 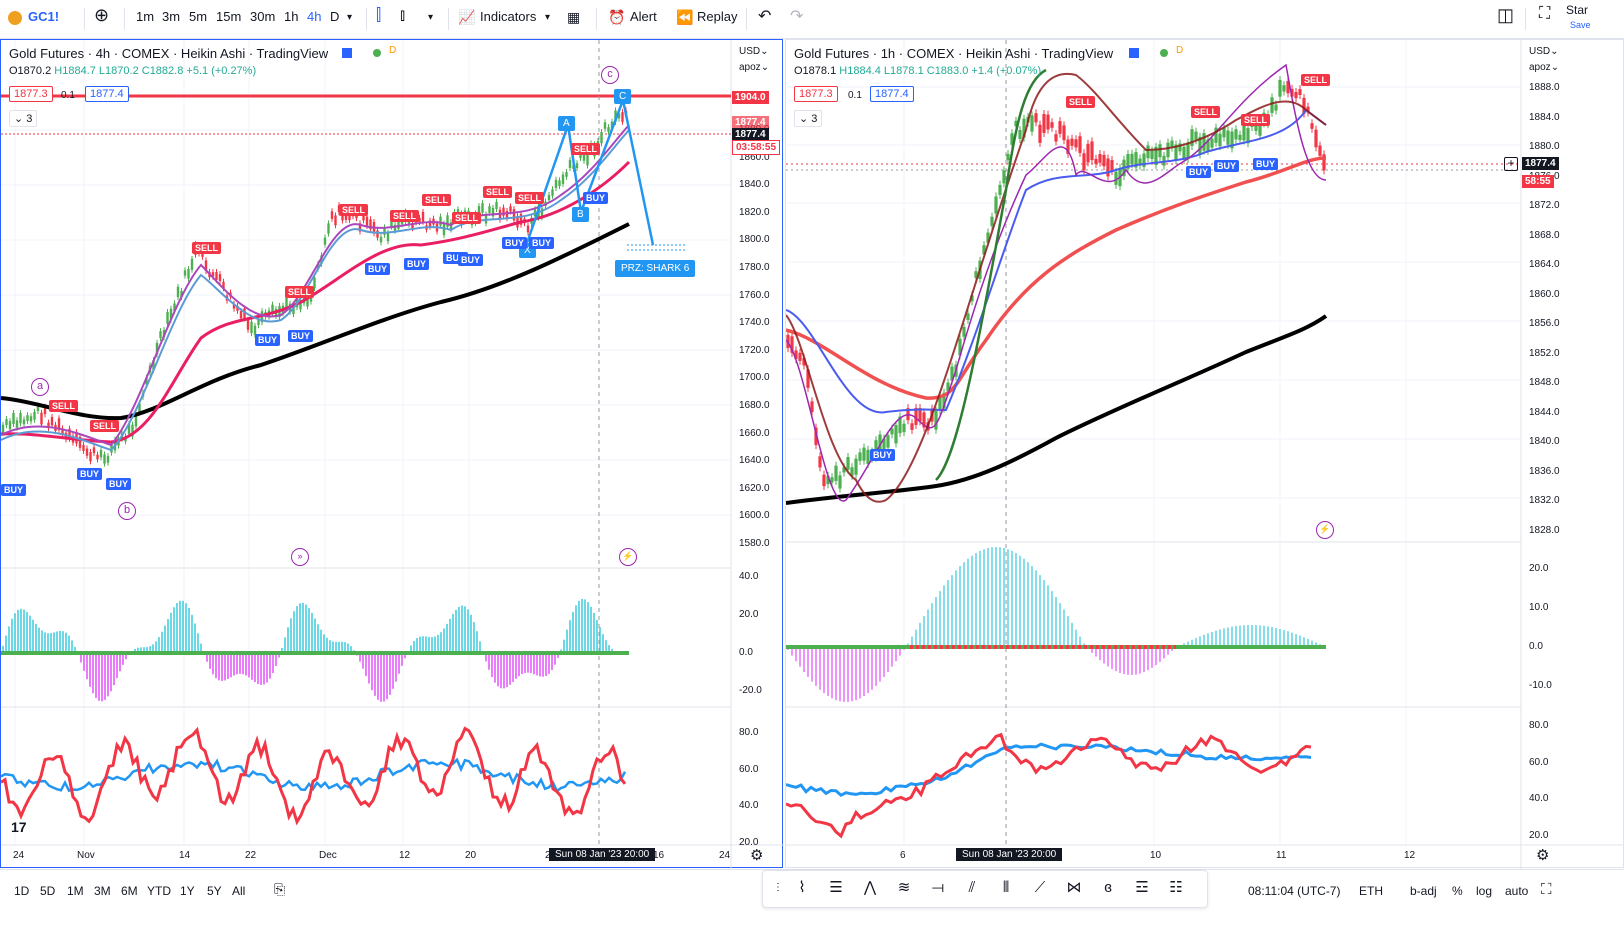 I want to click on left-currency: USD⌄, so click(x=754, y=51).